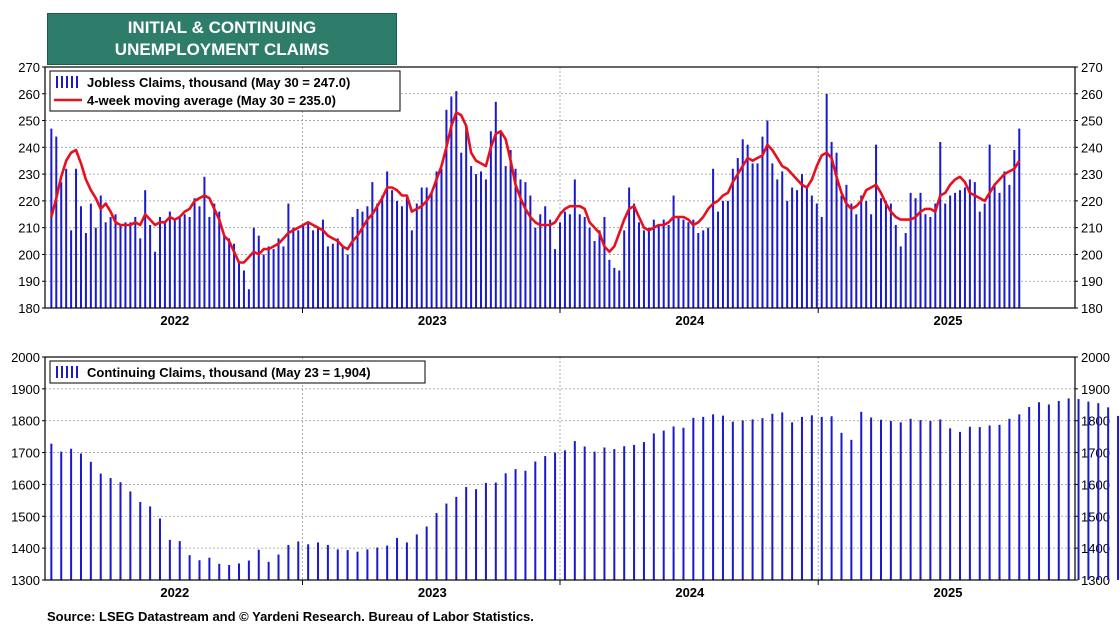 This screenshot has width=1120, height=630. What do you see at coordinates (1095, 453) in the screenshot?
I see `y-tick-label-right: 1700` at bounding box center [1095, 453].